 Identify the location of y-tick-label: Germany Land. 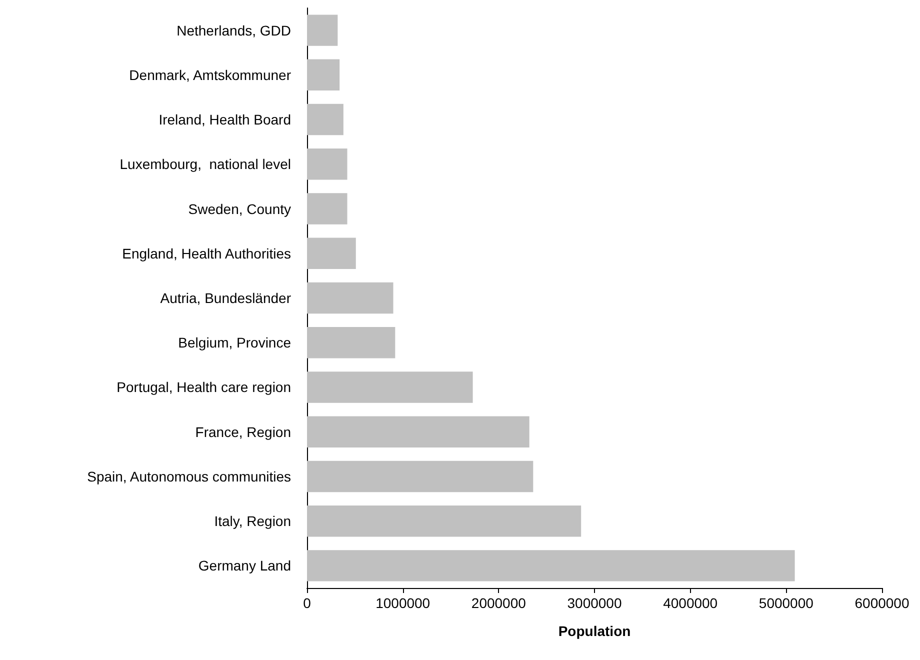
(244, 566).